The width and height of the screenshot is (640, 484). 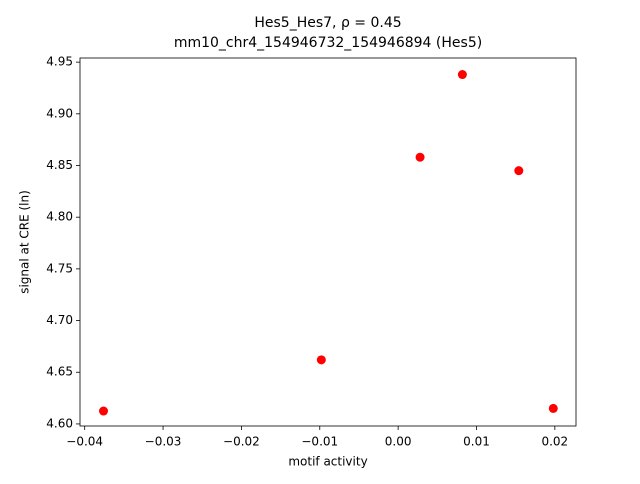 I want to click on y-tick-label: 4.65, so click(x=59, y=372).